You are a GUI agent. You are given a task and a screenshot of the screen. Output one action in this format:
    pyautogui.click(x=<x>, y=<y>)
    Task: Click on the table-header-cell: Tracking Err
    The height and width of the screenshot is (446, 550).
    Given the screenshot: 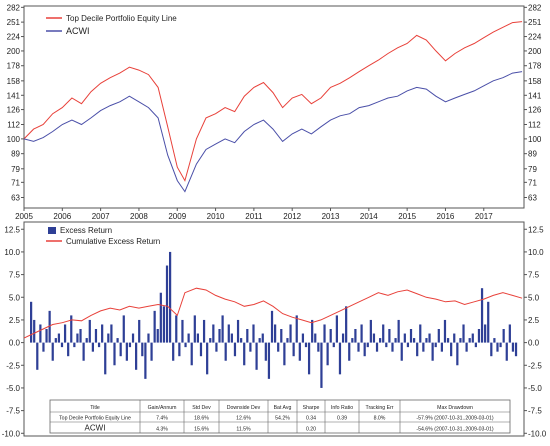 What is the action you would take?
    pyautogui.click(x=379, y=408)
    